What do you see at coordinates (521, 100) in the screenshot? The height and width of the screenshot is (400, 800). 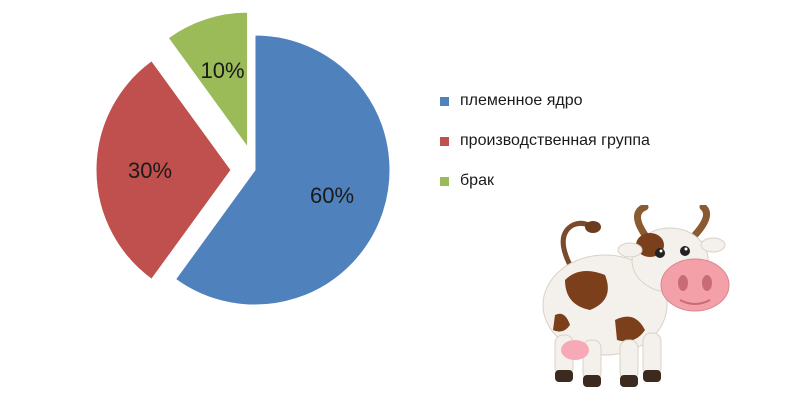 I see `legend-label: племенное ядро` at bounding box center [521, 100].